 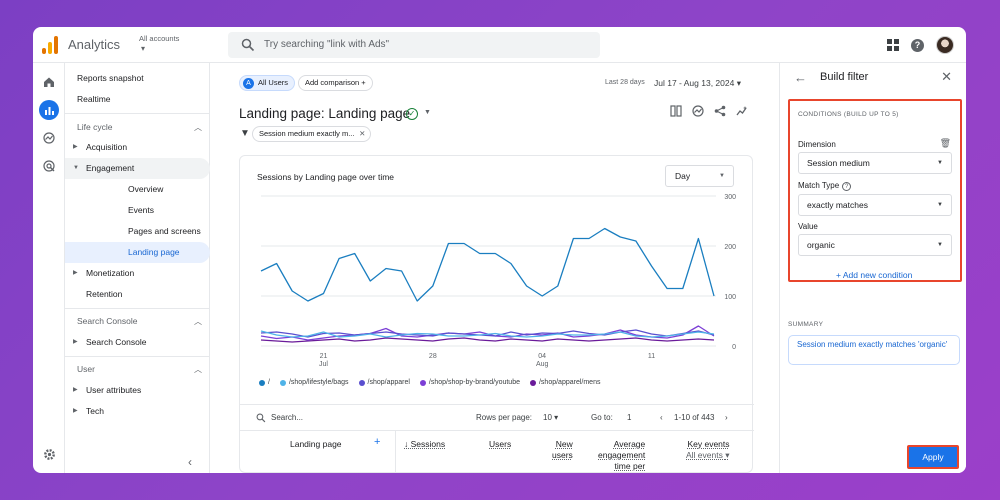 I want to click on sidebar-item-user-attributes: ▶ User attributes, so click(x=137, y=390).